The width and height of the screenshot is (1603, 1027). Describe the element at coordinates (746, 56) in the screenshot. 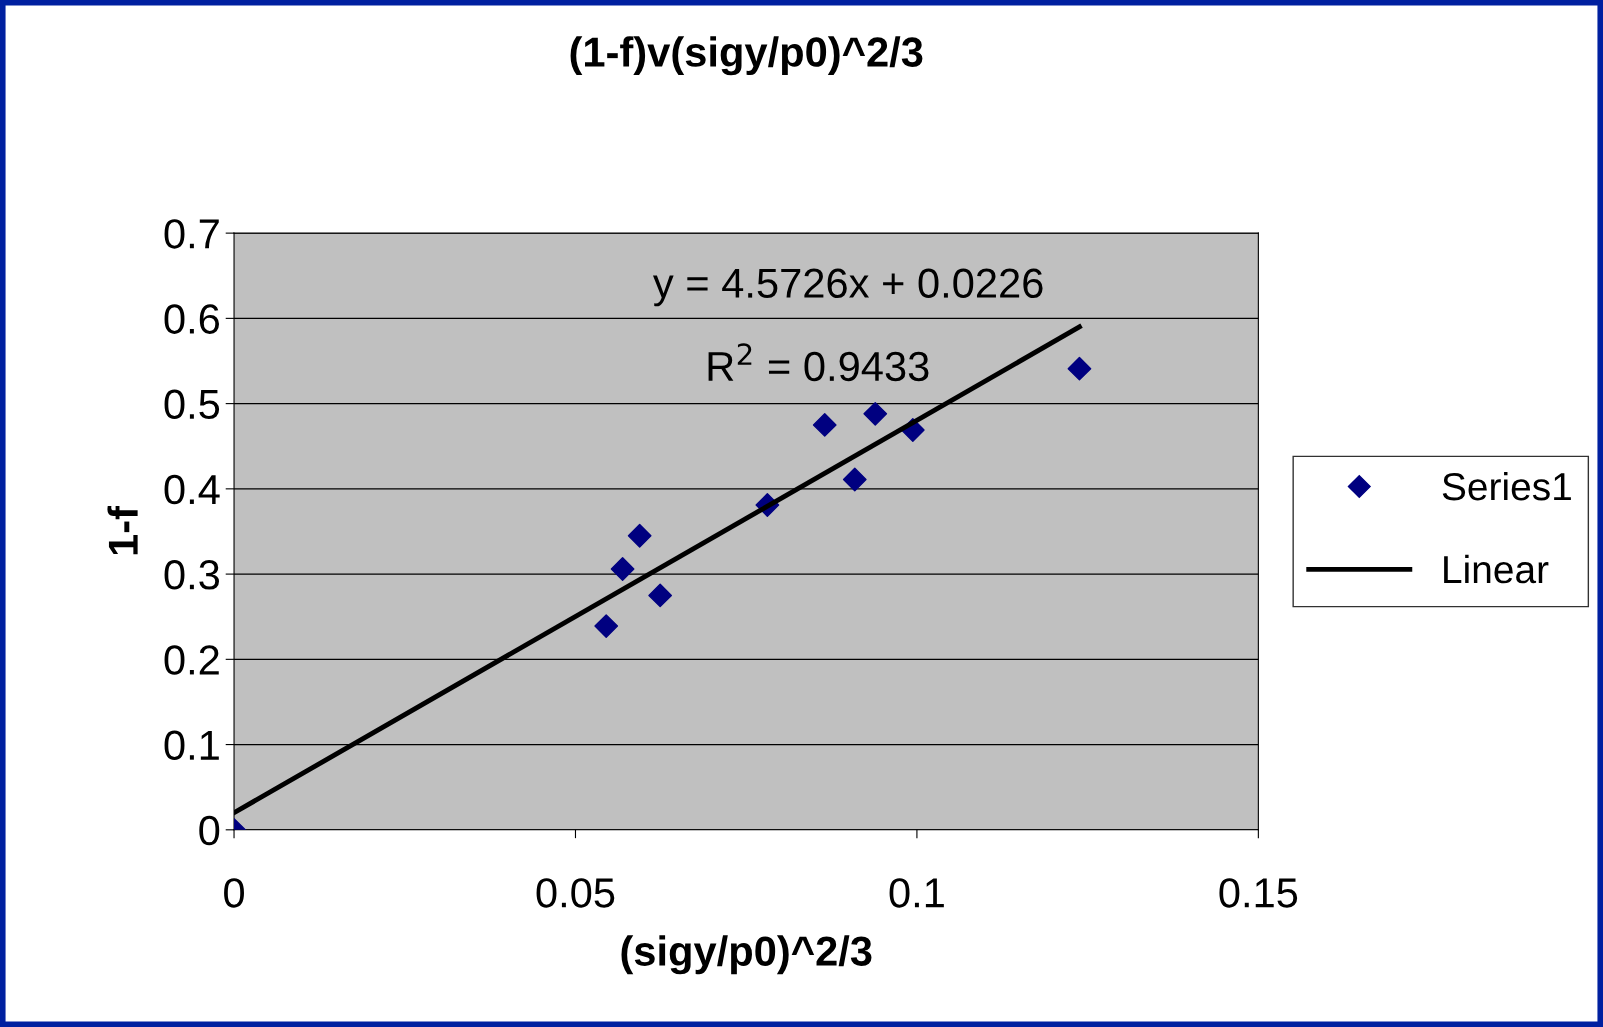

I see `chart-title: (1-f)v(sigy/p0)^2/3` at that location.